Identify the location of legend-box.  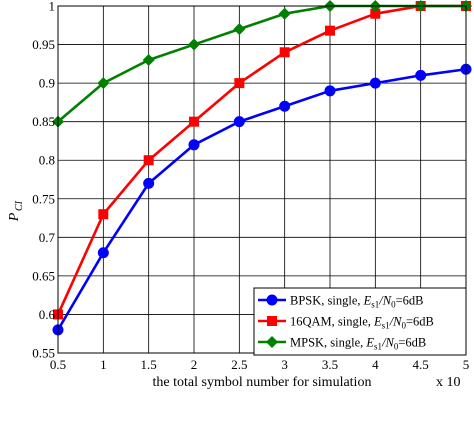
(360, 321).